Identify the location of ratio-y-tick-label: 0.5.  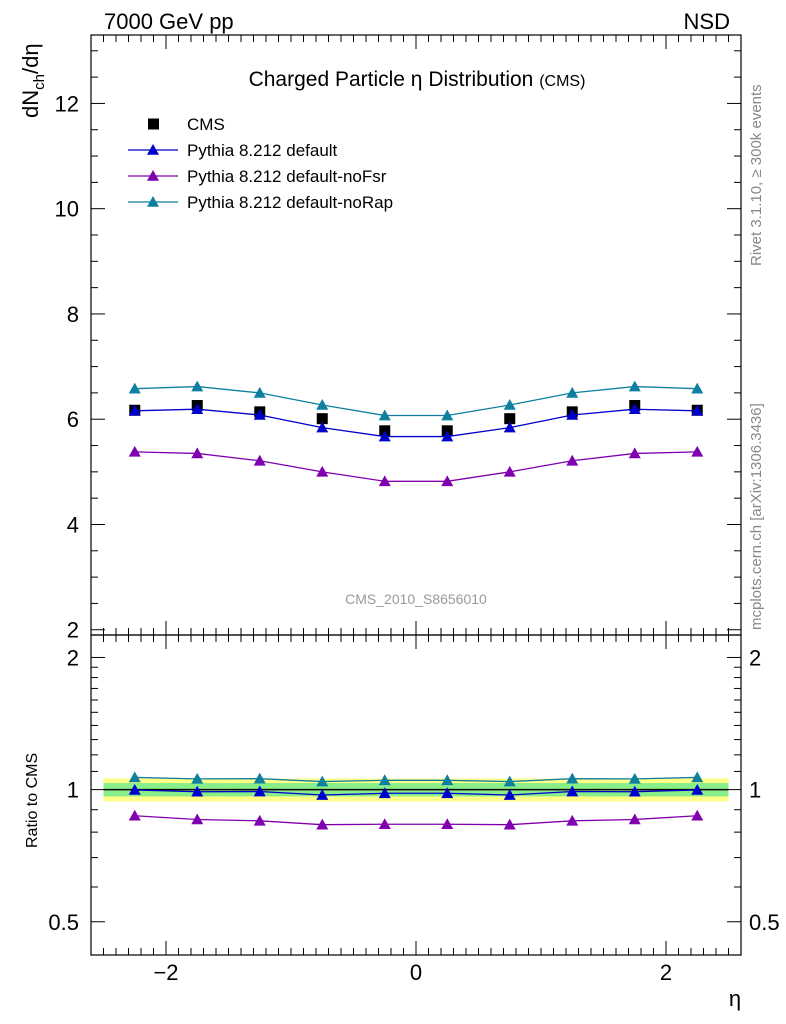
(63, 922).